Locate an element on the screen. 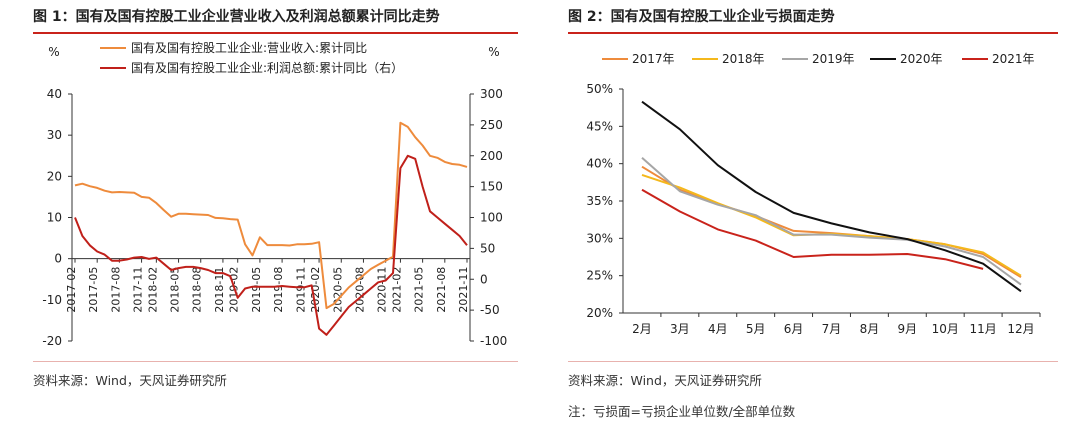 This screenshot has height=429, width=1080. figure-1-source: 资料来源：Wind，天风证券研究所 is located at coordinates (130, 380).